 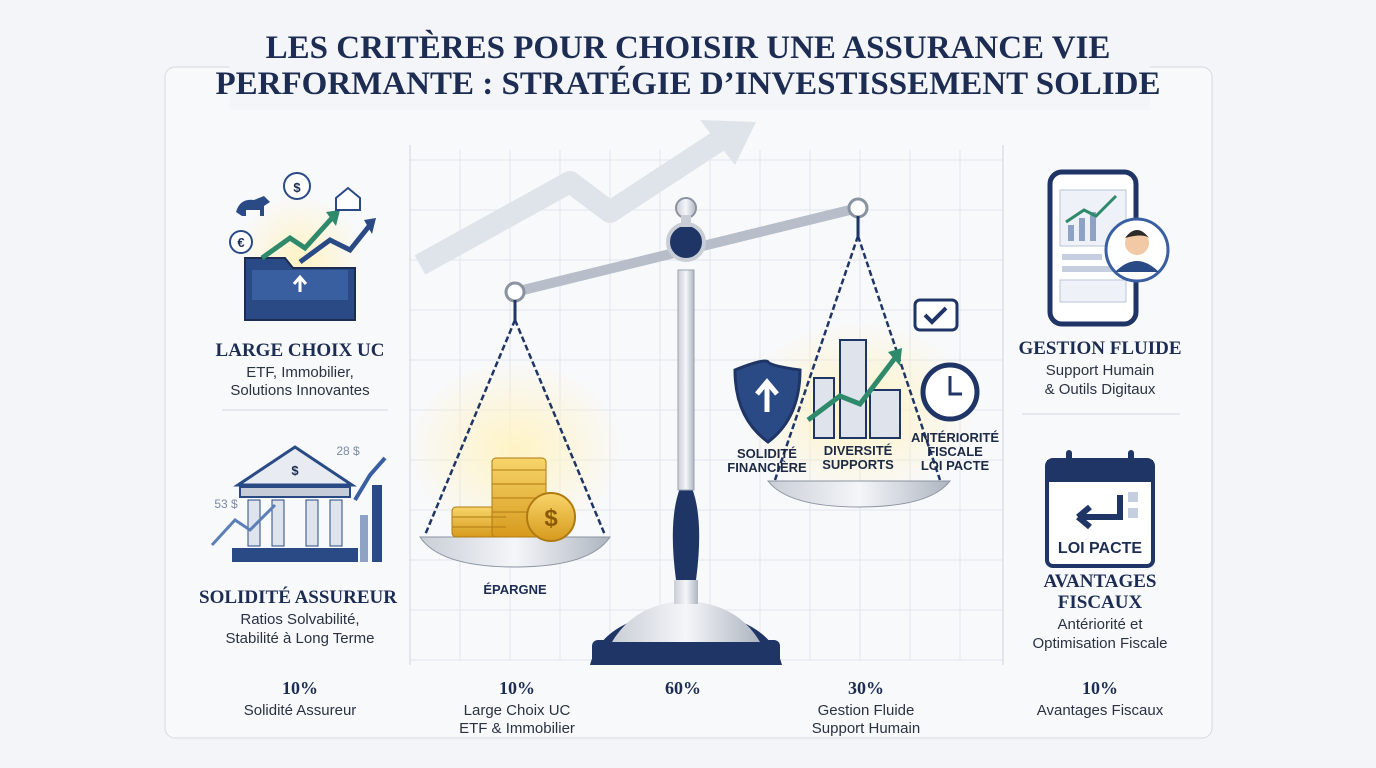 I want to click on label: AVANTAGES, so click(x=1100, y=581).